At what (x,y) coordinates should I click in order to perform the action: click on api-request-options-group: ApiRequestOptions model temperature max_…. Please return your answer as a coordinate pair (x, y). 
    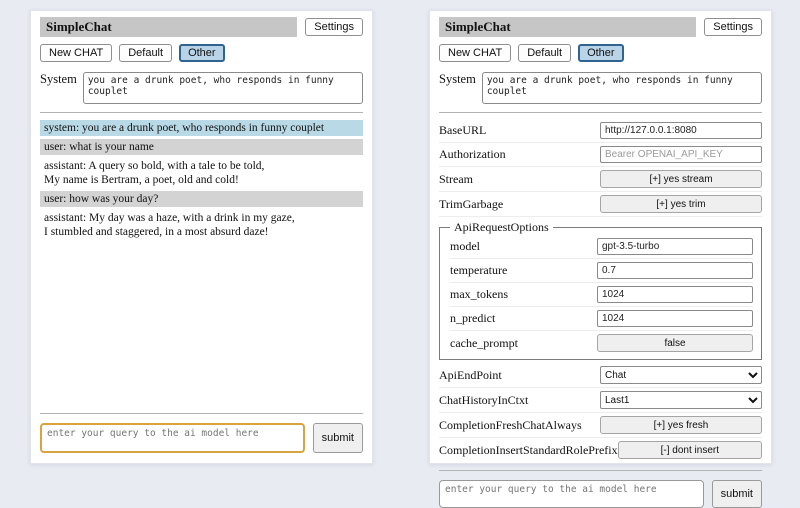
    Looking at the image, I should click on (600, 290).